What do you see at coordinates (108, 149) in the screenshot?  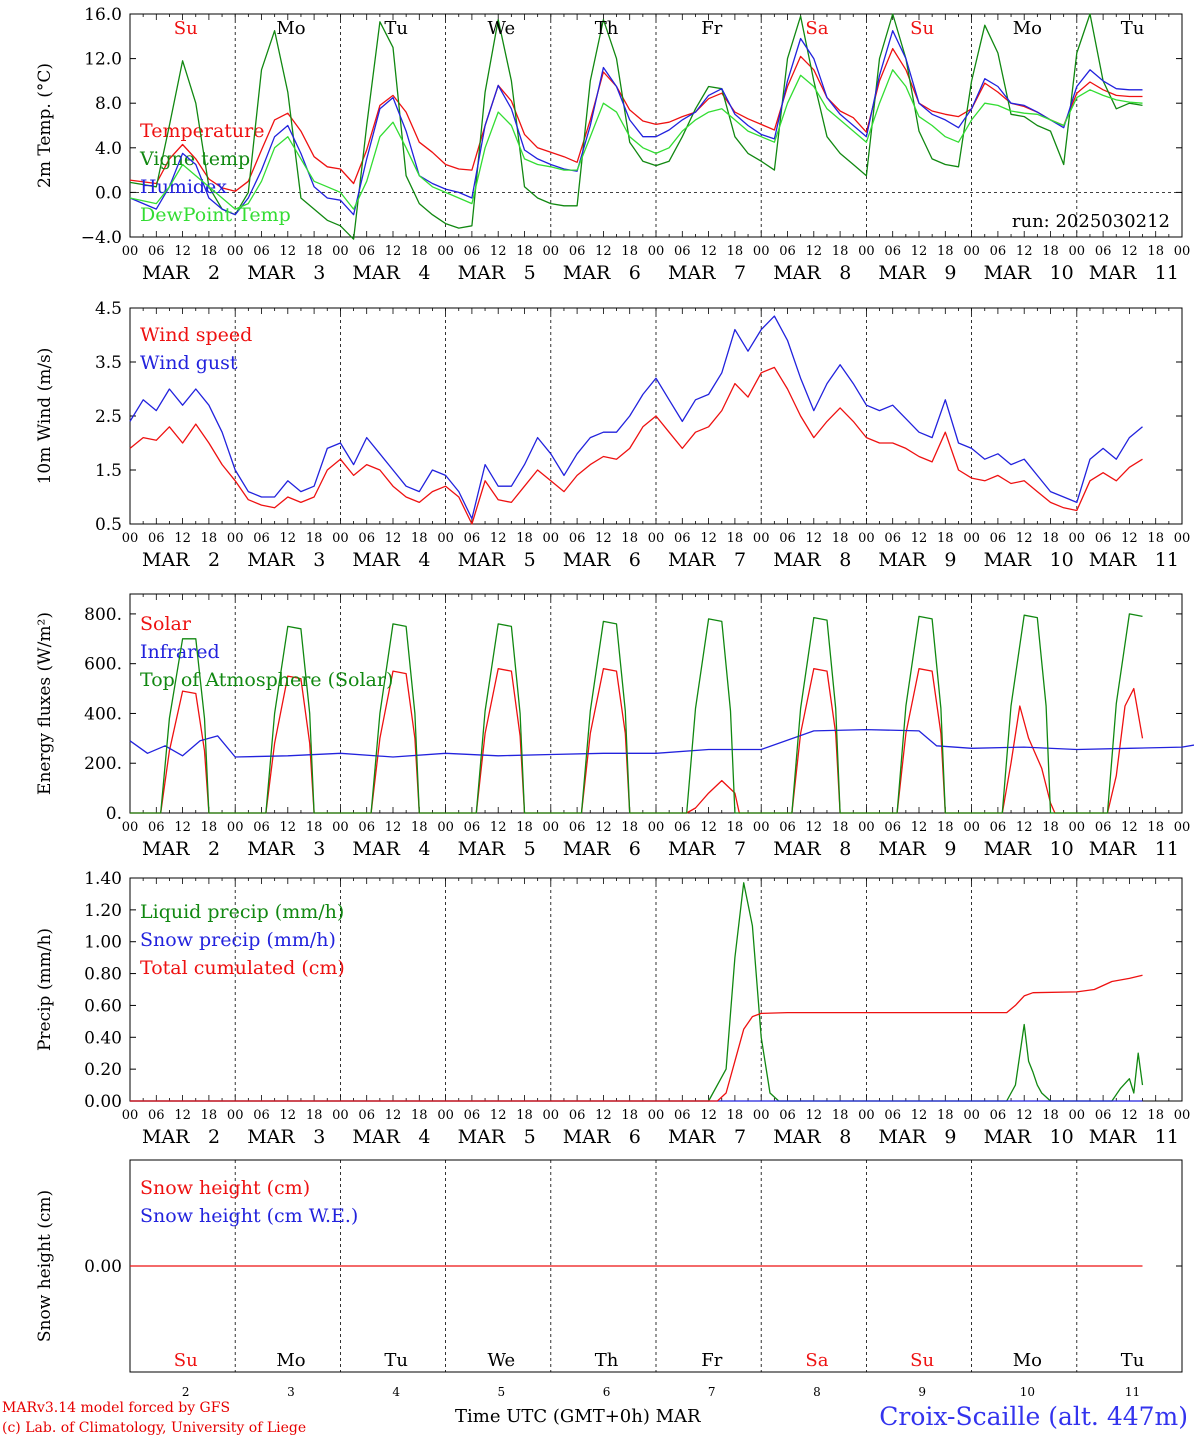 I see `y-tick-label: 4.0` at bounding box center [108, 149].